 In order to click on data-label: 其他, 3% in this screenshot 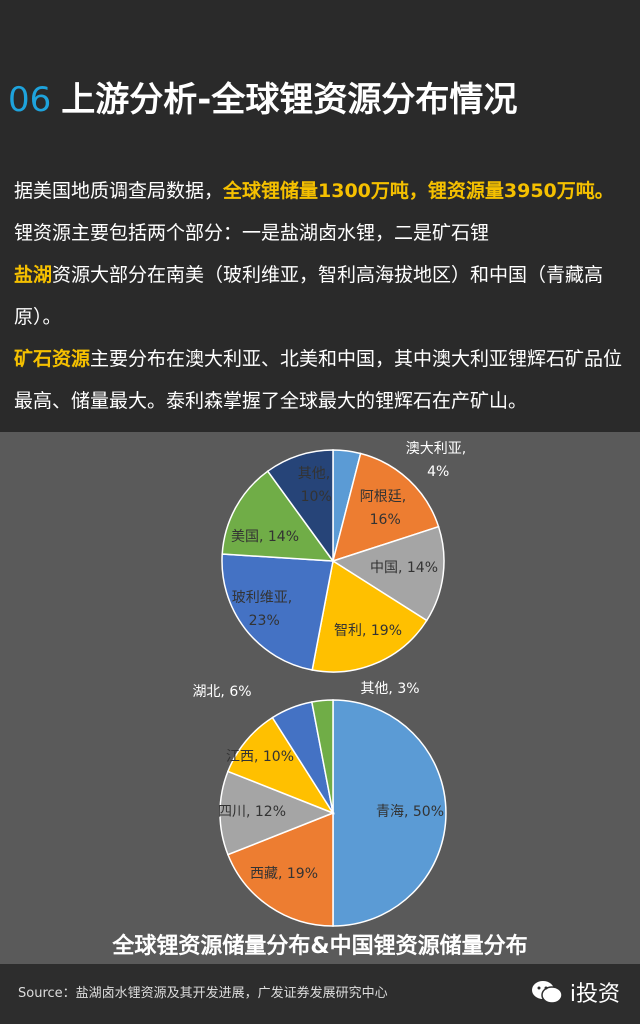, I will do `click(389, 689)`.